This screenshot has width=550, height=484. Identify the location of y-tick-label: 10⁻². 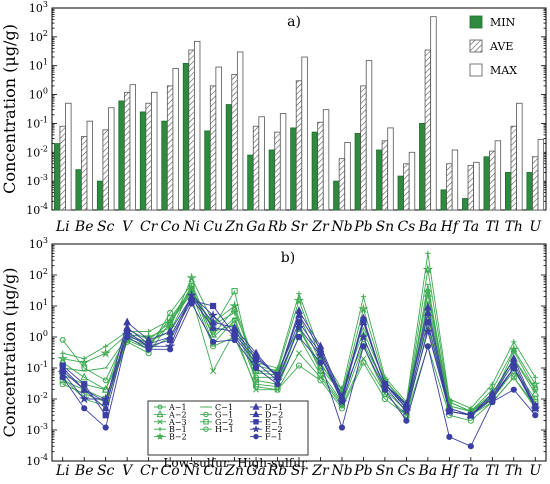
(37, 398).